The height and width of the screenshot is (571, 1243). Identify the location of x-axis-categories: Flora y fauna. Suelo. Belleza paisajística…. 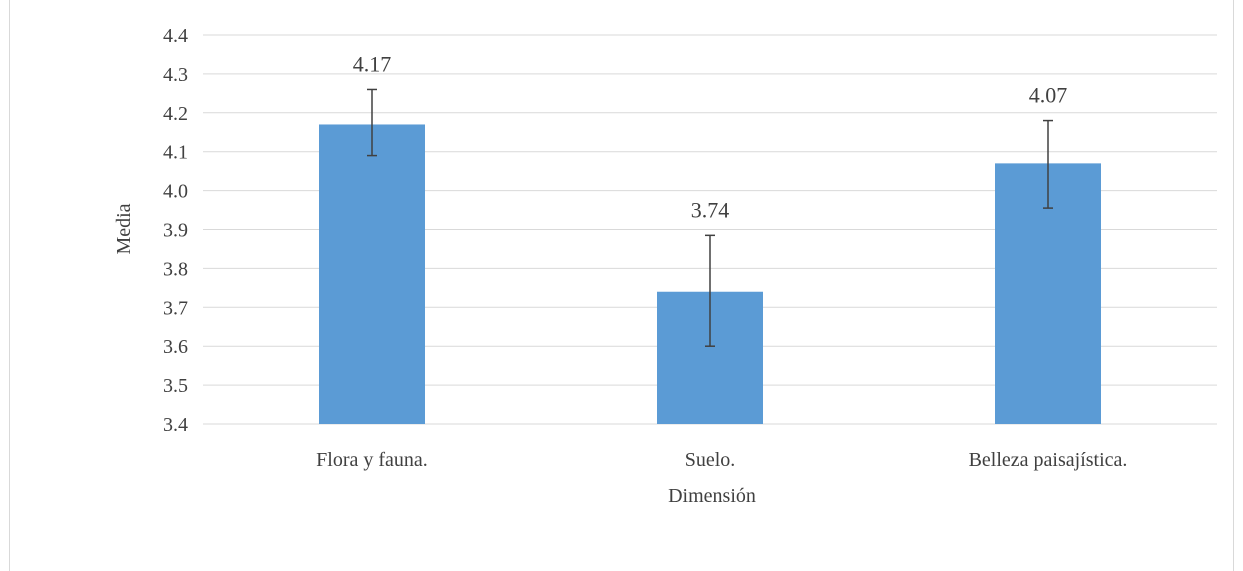
(721, 460).